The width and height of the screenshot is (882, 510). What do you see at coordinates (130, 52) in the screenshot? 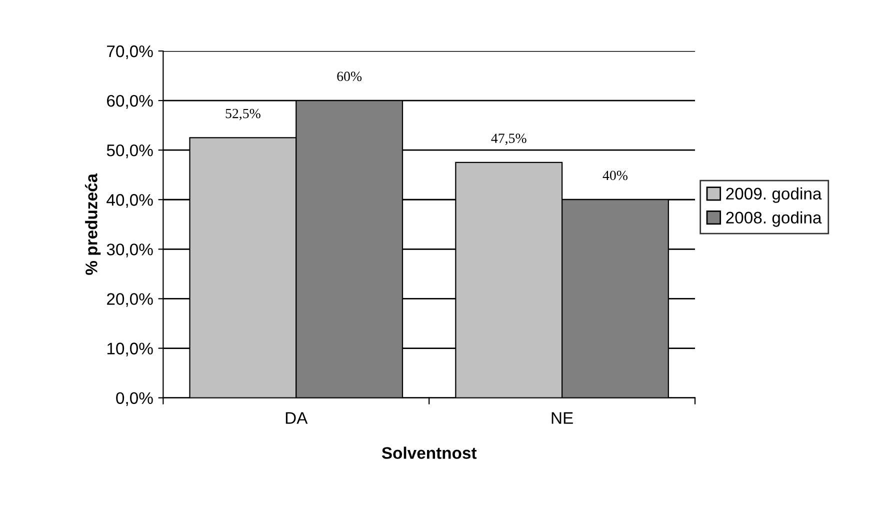
I see `y-tick-label: 70,0%` at bounding box center [130, 52].